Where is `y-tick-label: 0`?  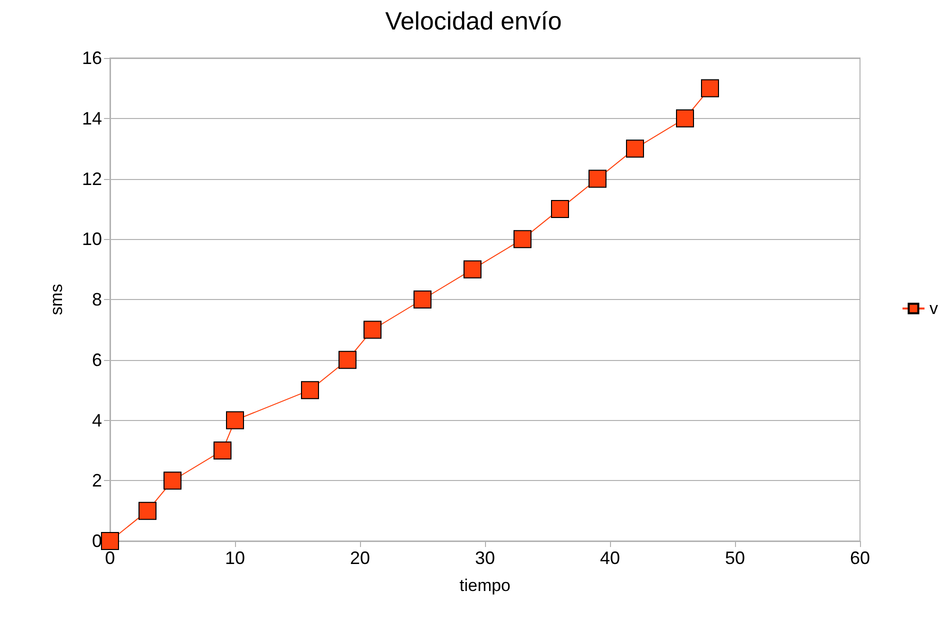 y-tick-label: 0 is located at coordinates (97, 541).